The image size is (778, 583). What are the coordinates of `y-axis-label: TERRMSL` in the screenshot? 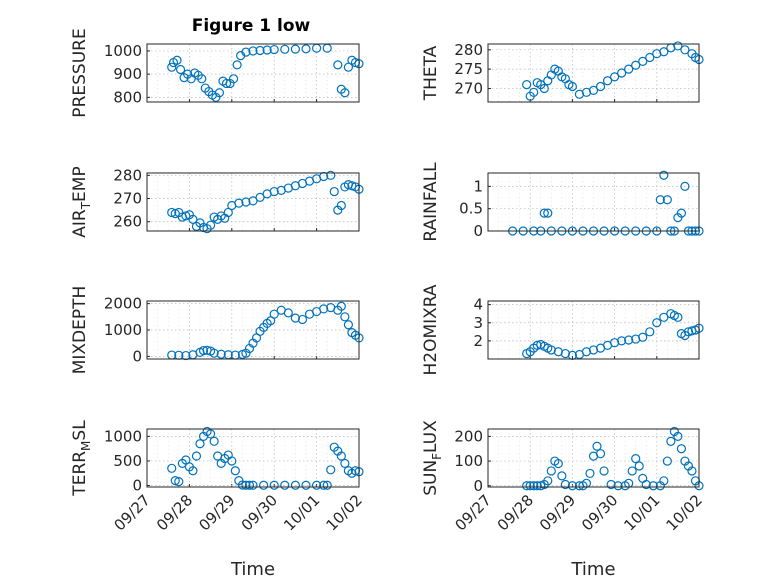 It's located at (81, 458).